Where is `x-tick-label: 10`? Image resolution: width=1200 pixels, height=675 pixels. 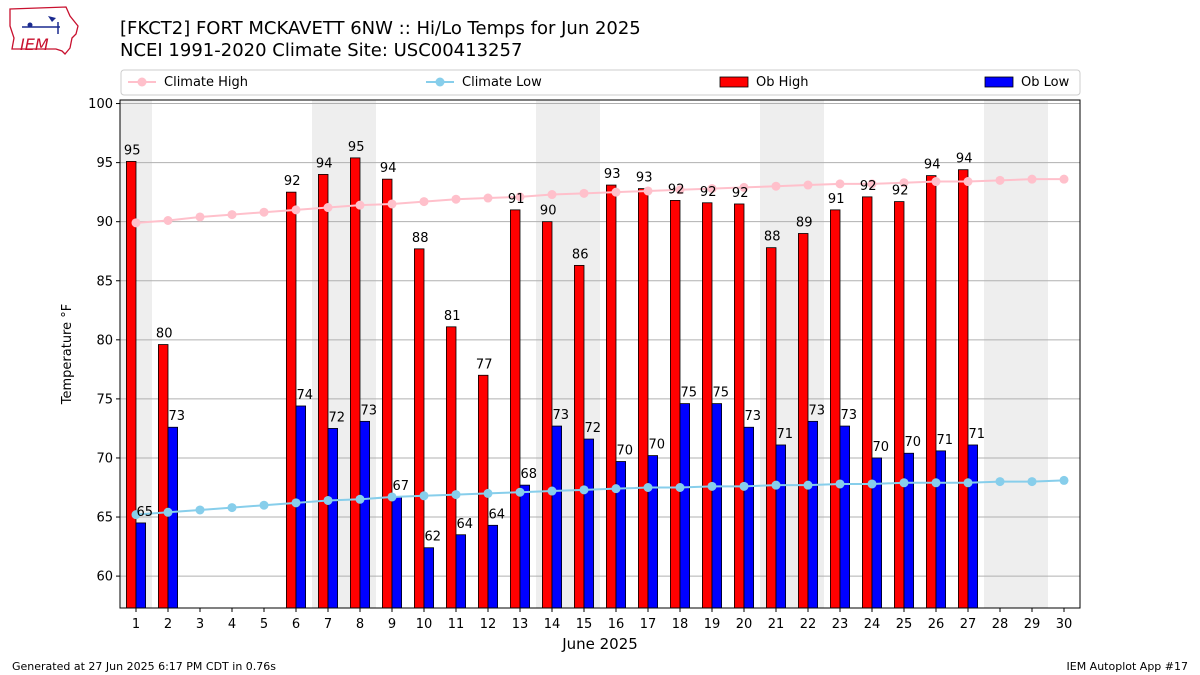 x-tick-label: 10 is located at coordinates (424, 624).